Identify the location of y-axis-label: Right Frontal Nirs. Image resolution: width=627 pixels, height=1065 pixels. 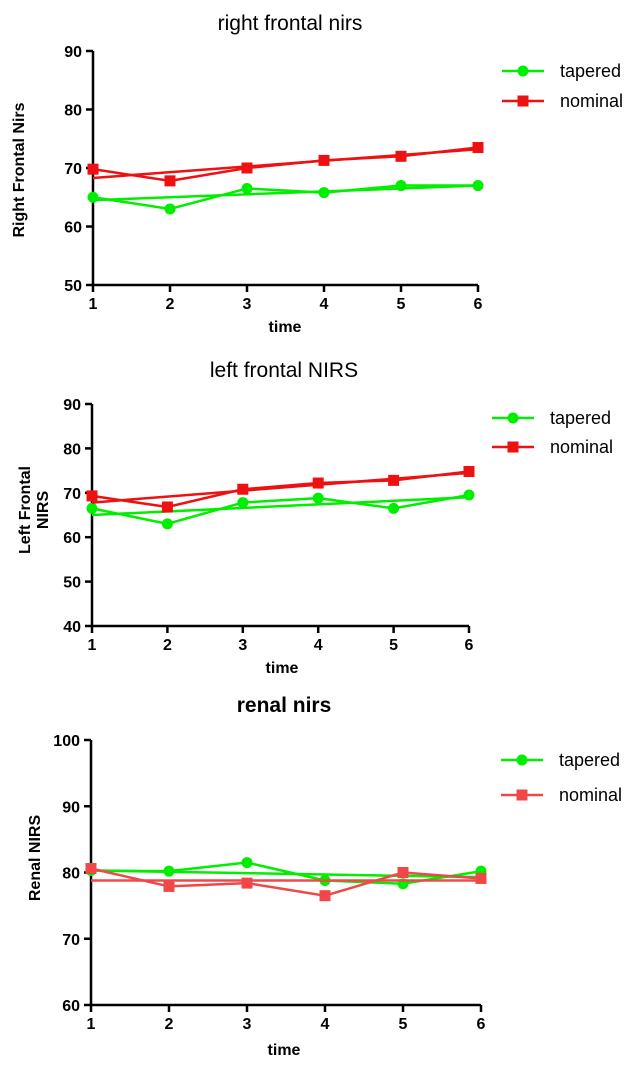
(19, 169).